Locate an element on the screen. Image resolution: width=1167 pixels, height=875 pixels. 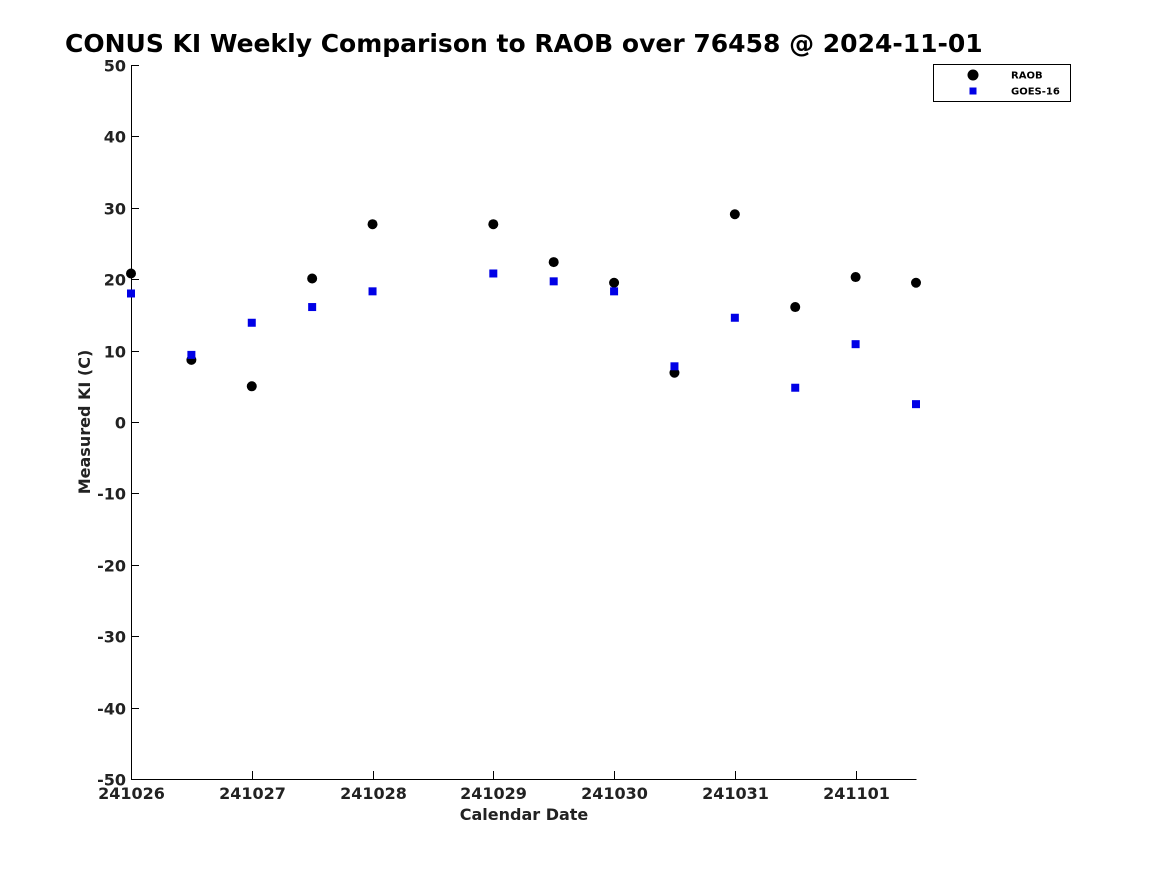
x-tick-label: 241030 is located at coordinates (614, 793).